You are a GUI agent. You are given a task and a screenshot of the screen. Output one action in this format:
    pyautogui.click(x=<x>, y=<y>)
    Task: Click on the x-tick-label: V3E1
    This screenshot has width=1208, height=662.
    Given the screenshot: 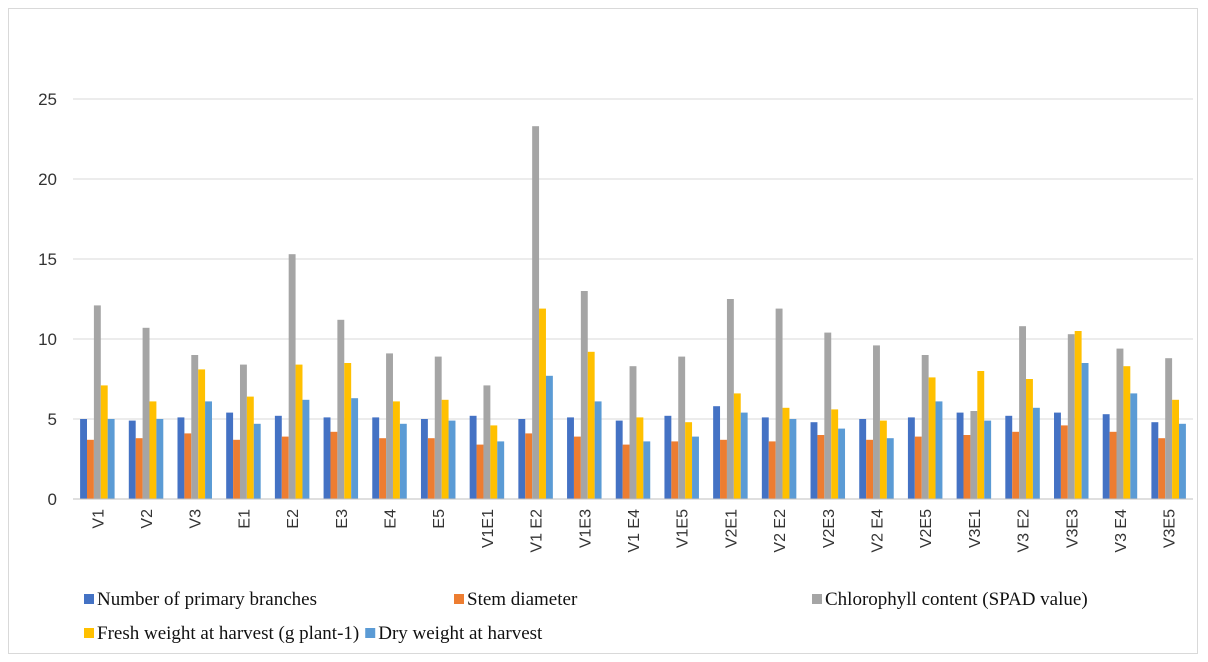 What is the action you would take?
    pyautogui.click(x=975, y=528)
    